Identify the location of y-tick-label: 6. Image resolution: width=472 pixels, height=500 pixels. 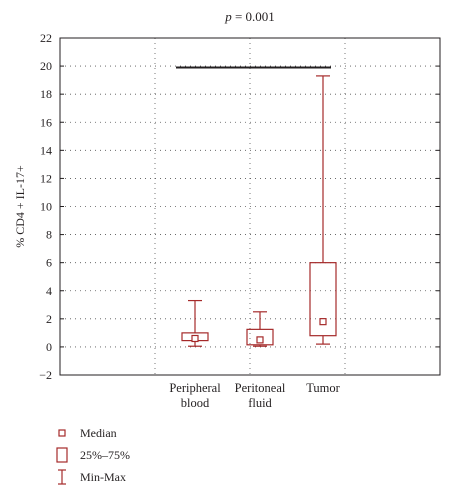
(49, 263).